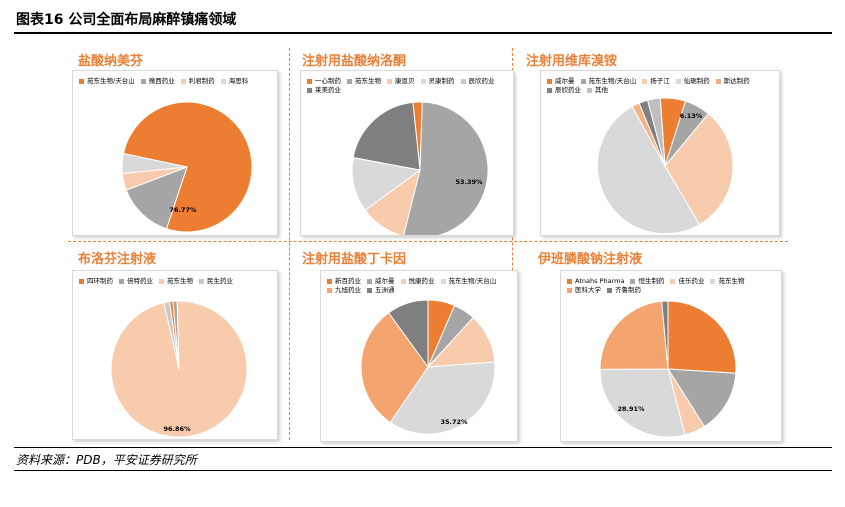 The height and width of the screenshot is (507, 845). I want to click on chart-title: 注射用盐酸纳洛酮, so click(354, 61).